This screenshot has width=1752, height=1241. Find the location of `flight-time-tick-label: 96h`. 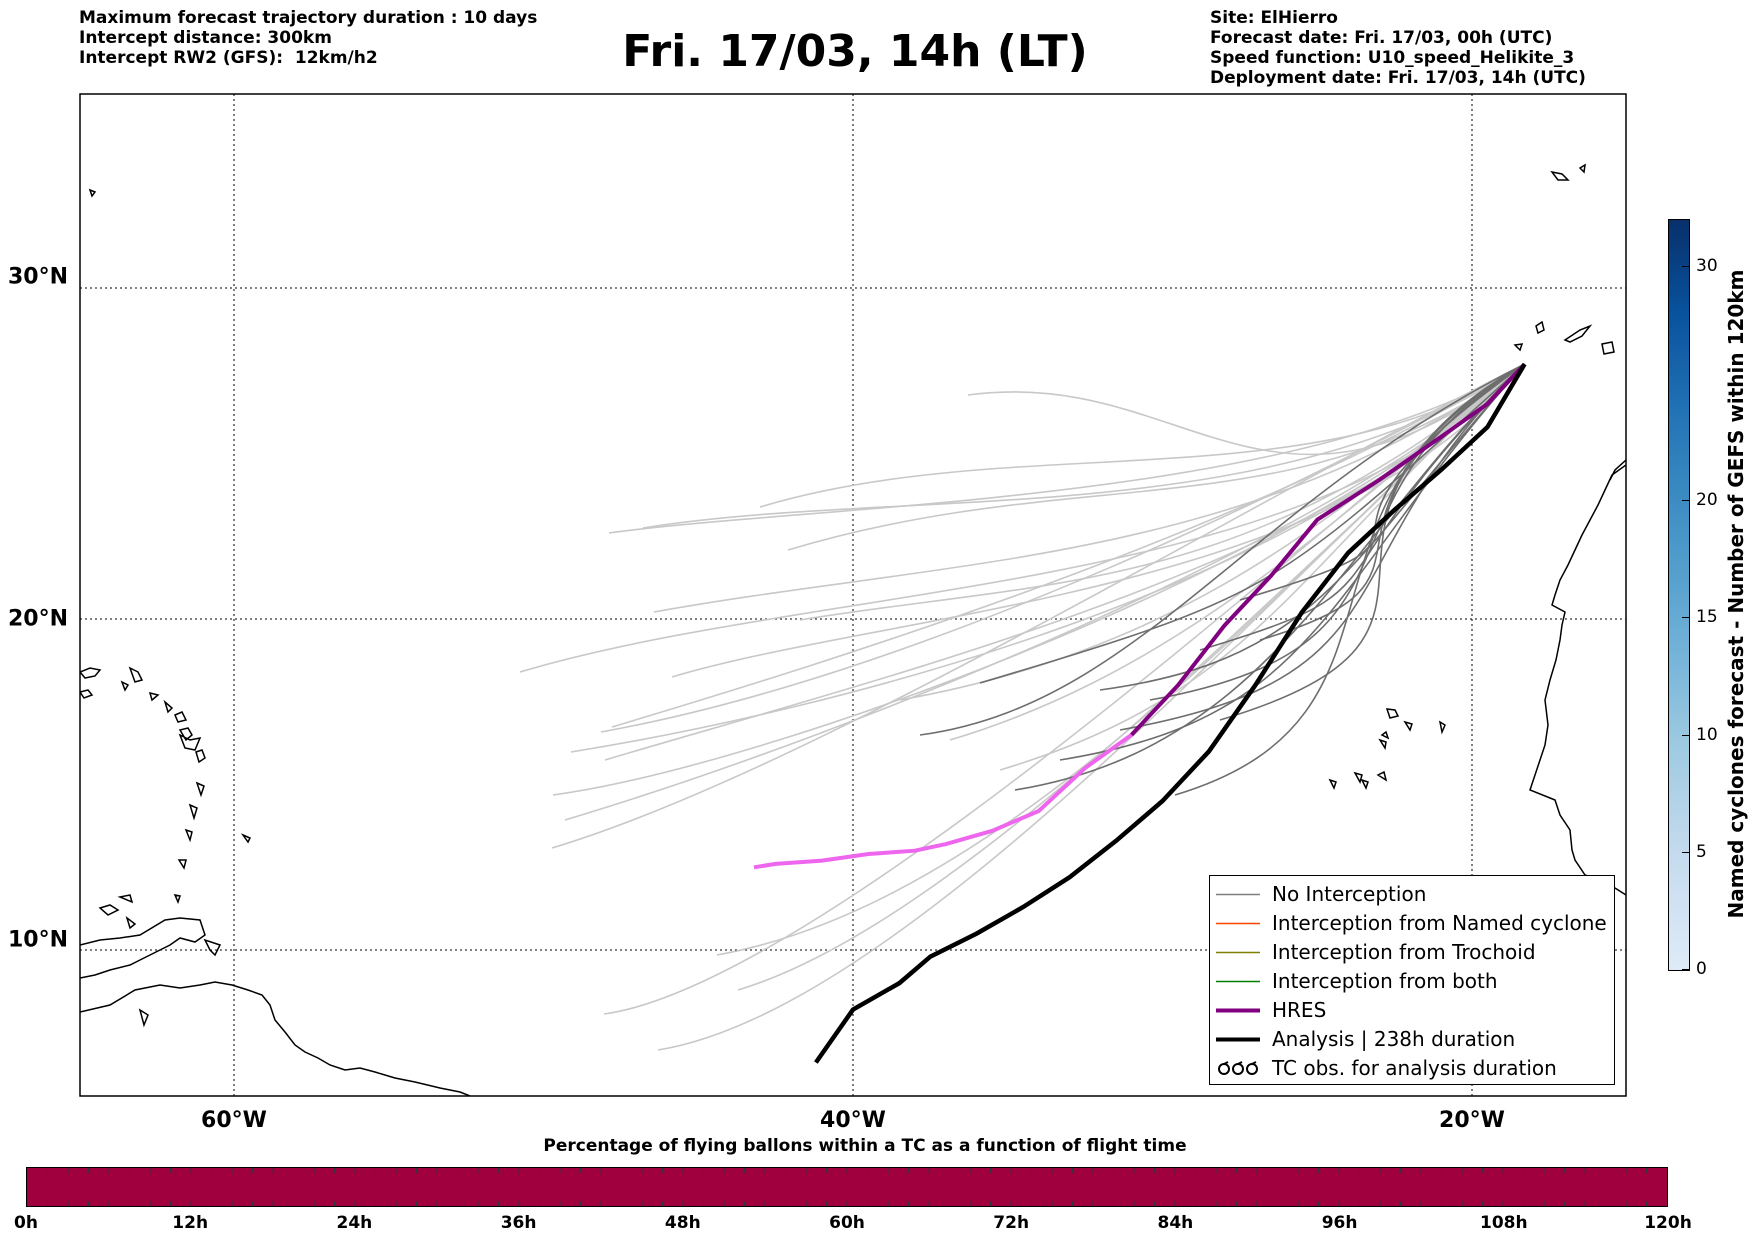

flight-time-tick-label: 96h is located at coordinates (1339, 1223).